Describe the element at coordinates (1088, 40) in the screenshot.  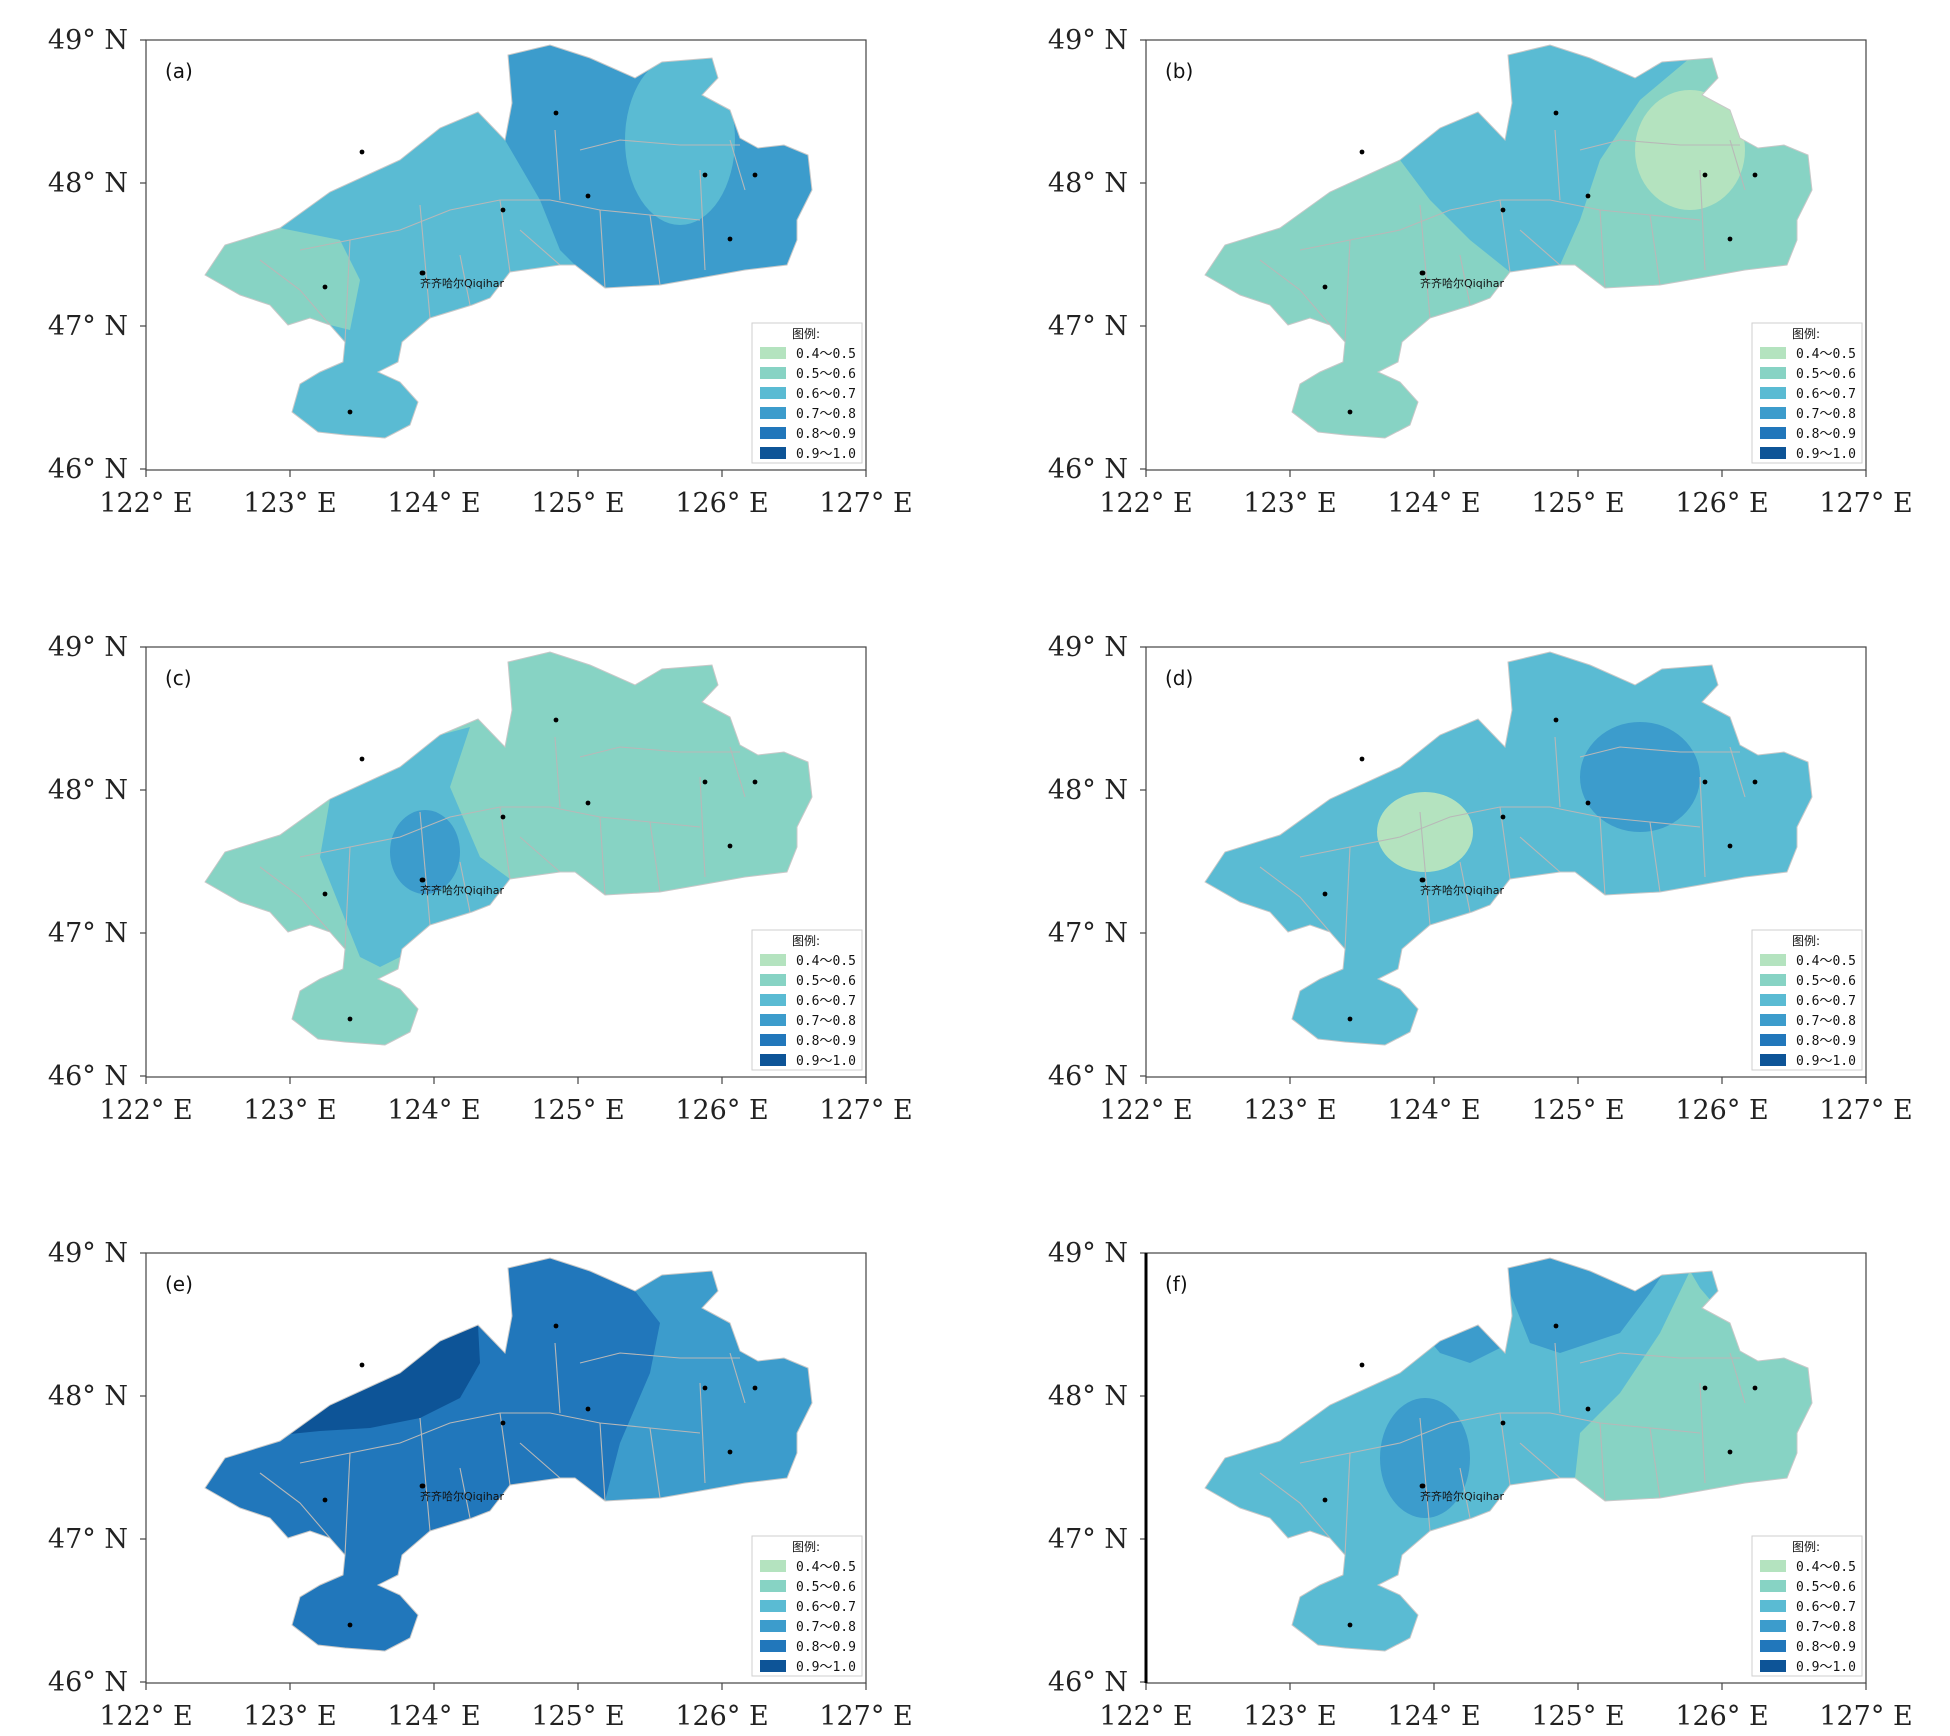
I see `lat-tick-label: 49° N` at that location.